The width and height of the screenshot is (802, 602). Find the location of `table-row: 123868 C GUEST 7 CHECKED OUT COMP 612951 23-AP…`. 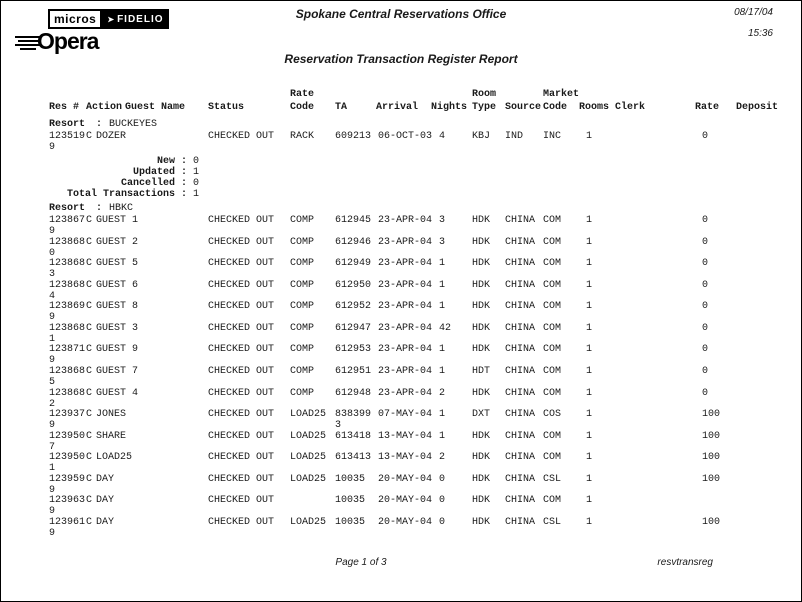

table-row: 123868 C GUEST 7 CHECKED OUT COMP 612951 23-AP… is located at coordinates (401, 376).